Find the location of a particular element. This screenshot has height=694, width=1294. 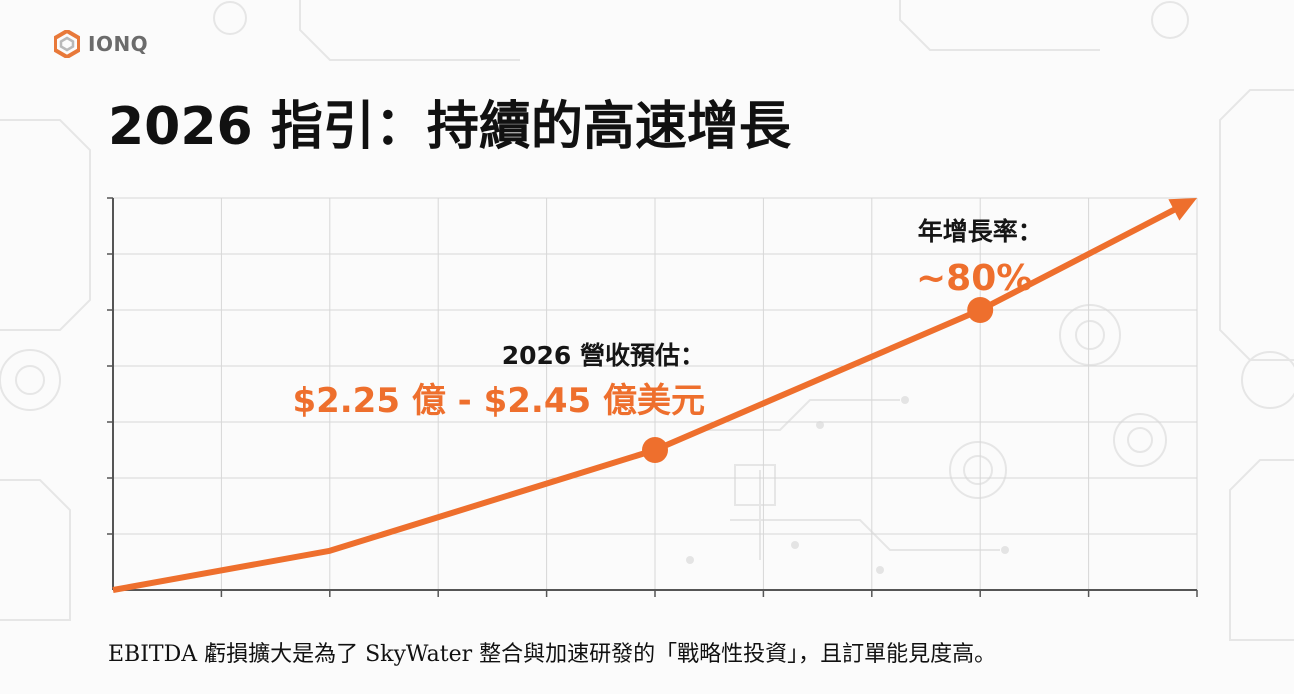

page-title: 2026 指引：持續的高速增長 is located at coordinates (449, 127).